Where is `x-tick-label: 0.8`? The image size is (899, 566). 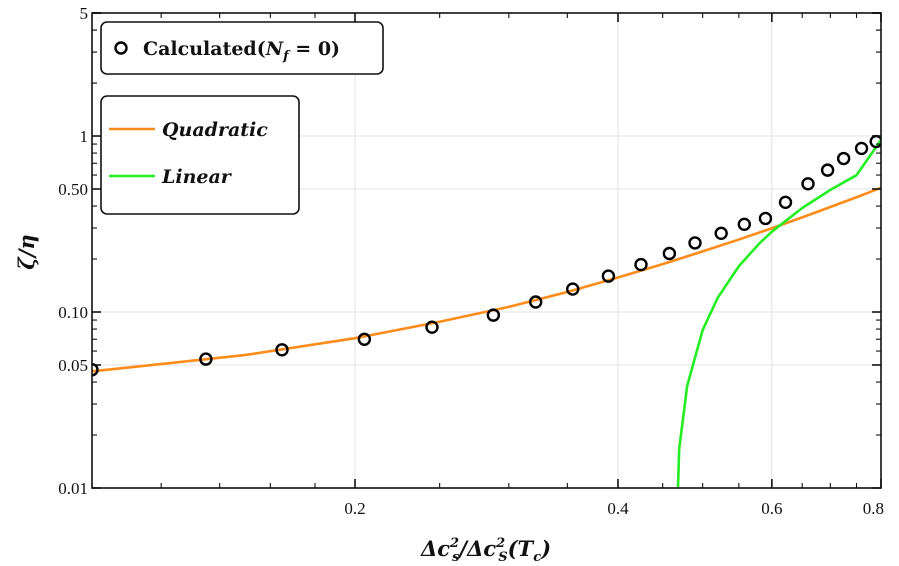 x-tick-label: 0.8 is located at coordinates (873, 508).